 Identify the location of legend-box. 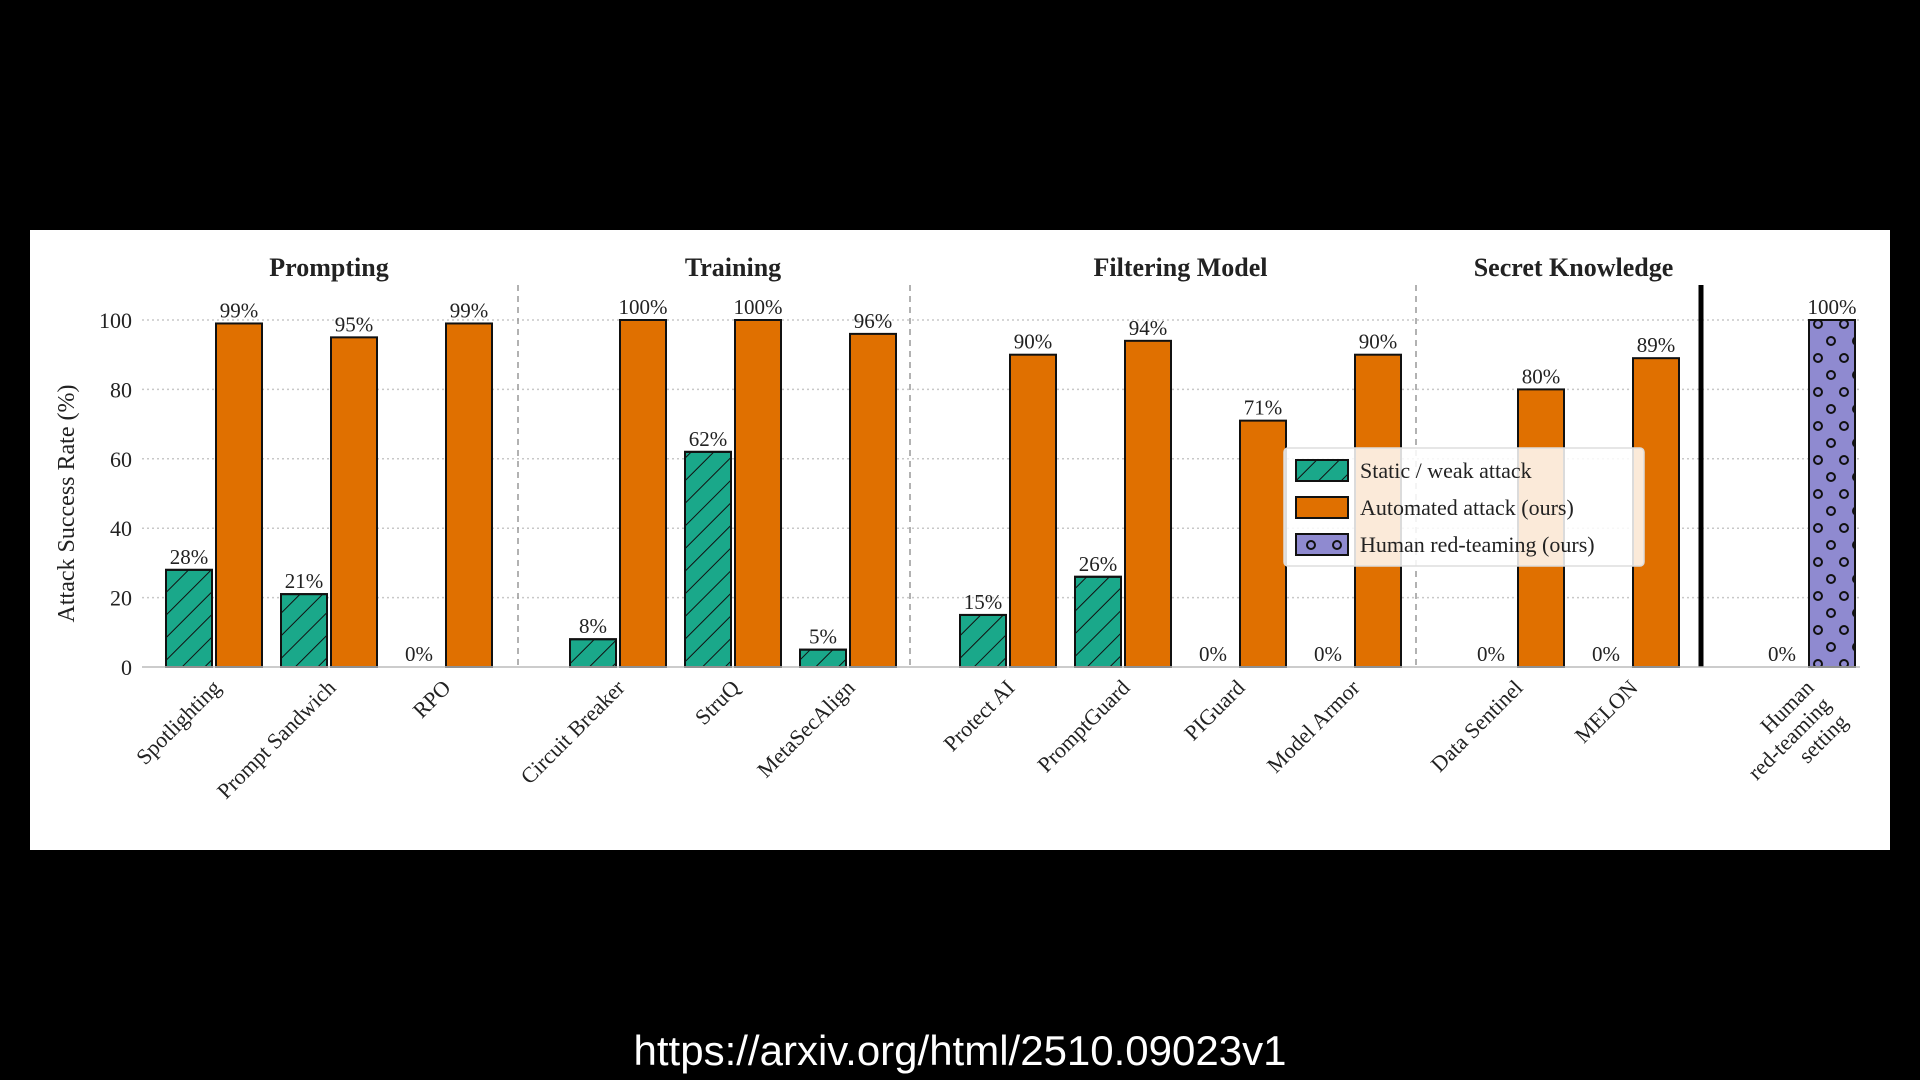
(1464, 507).